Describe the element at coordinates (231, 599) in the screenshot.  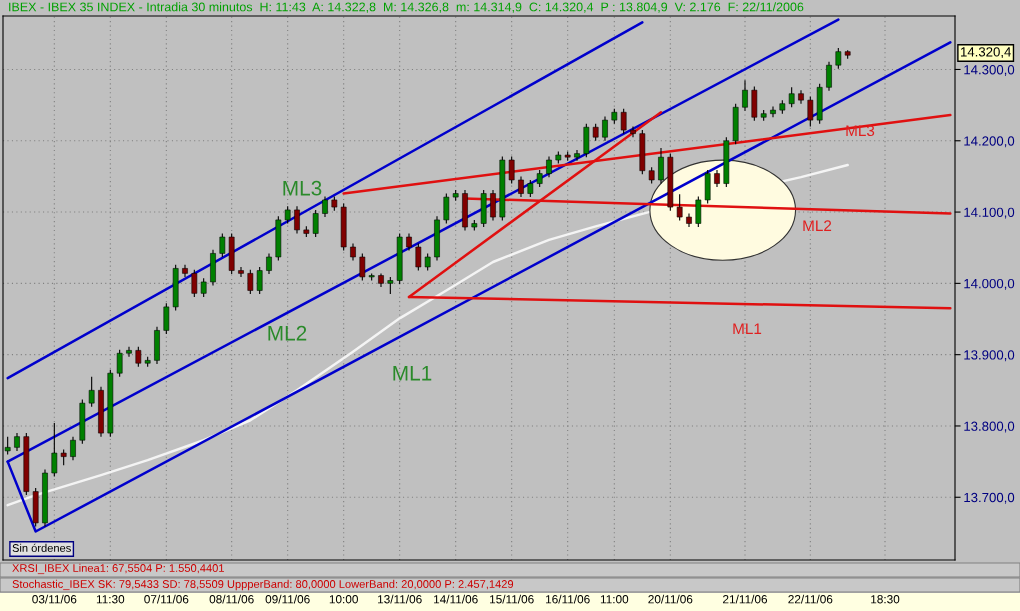
I see `x-tick-label: 08/11/06` at that location.